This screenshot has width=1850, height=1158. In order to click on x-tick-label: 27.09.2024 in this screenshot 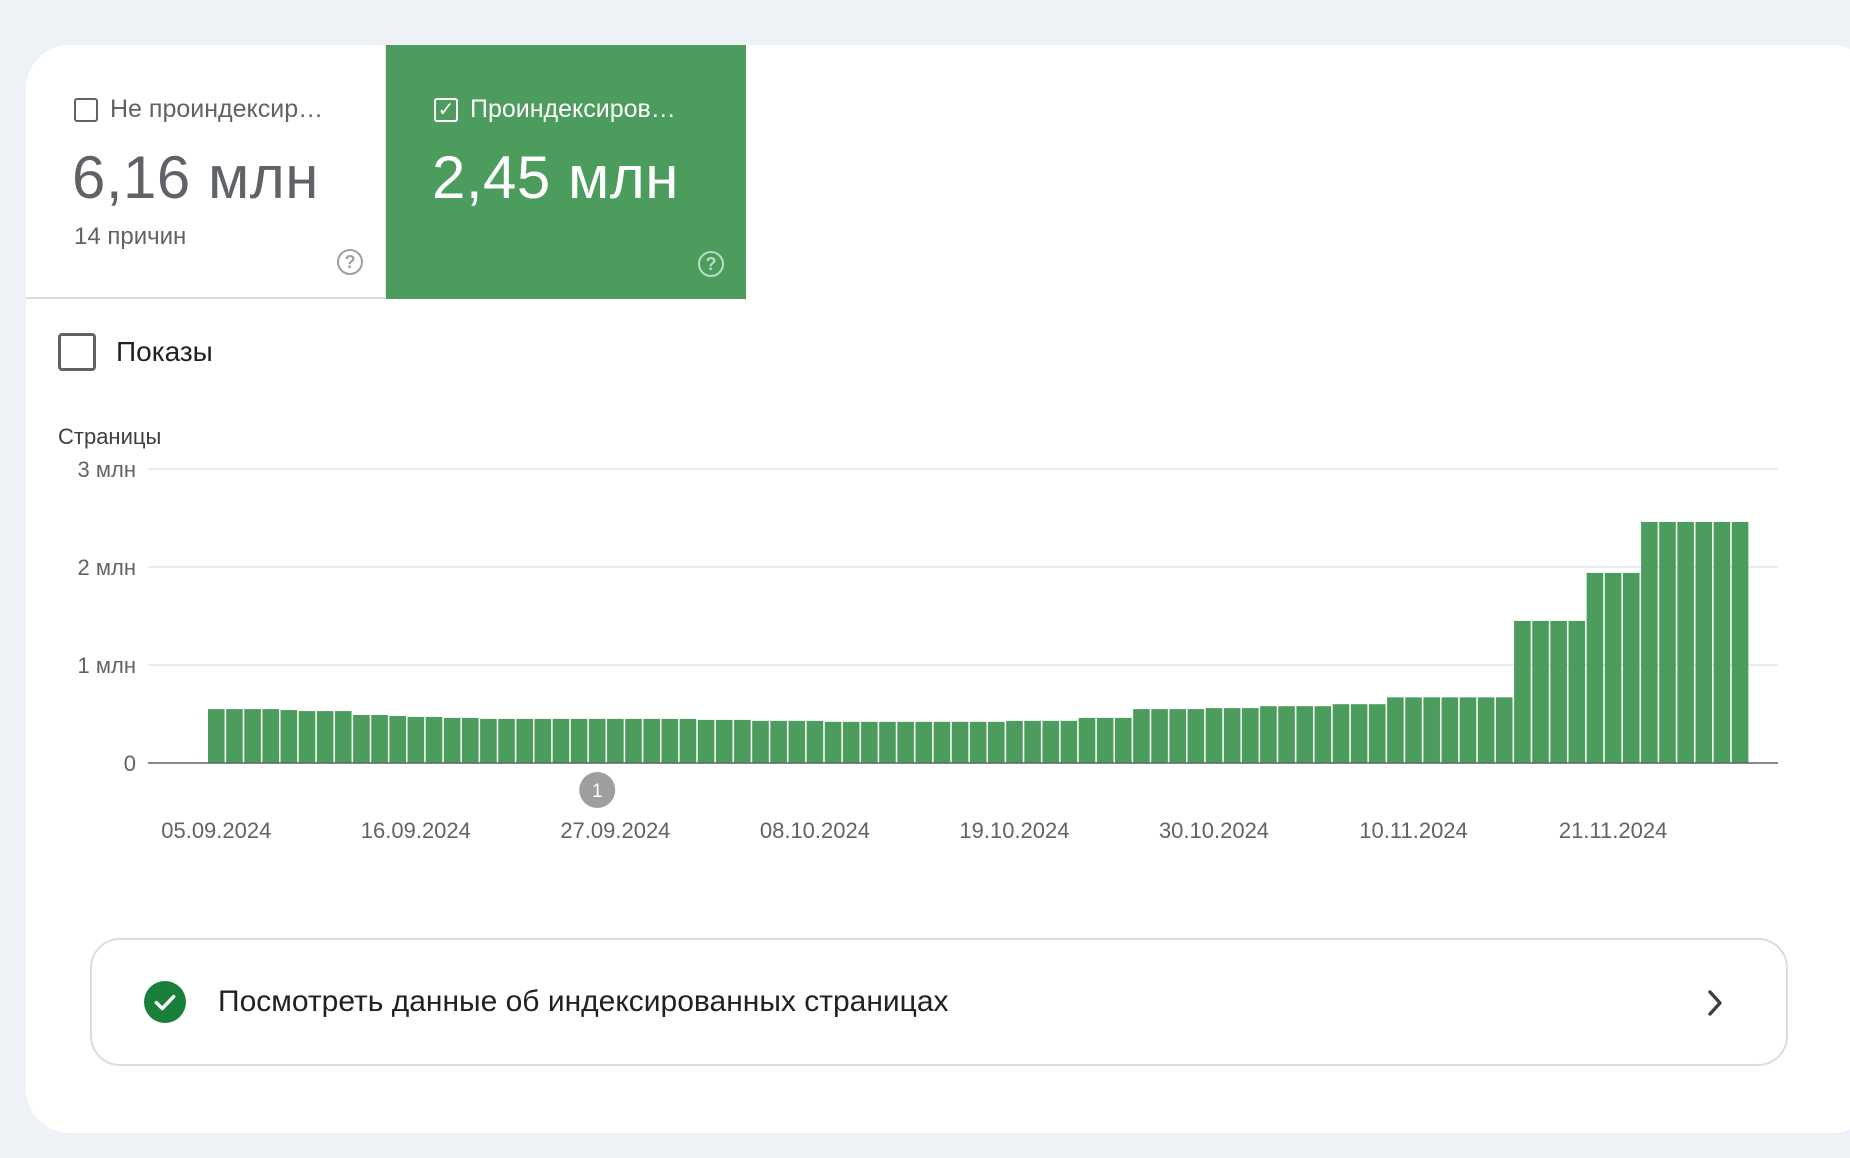, I will do `click(615, 830)`.